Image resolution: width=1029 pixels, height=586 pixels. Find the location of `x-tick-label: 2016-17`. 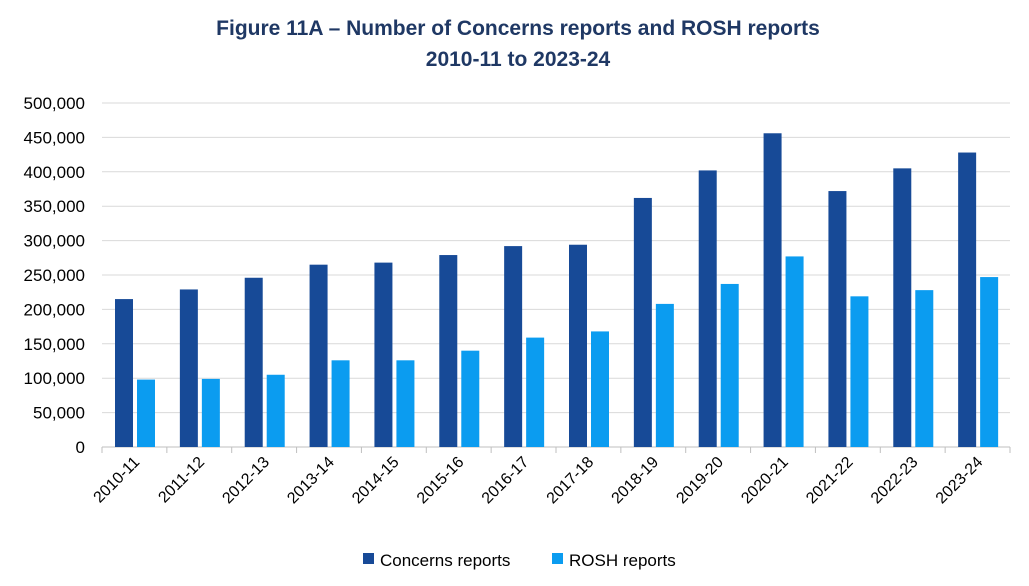

x-tick-label: 2016-17 is located at coordinates (506, 481).